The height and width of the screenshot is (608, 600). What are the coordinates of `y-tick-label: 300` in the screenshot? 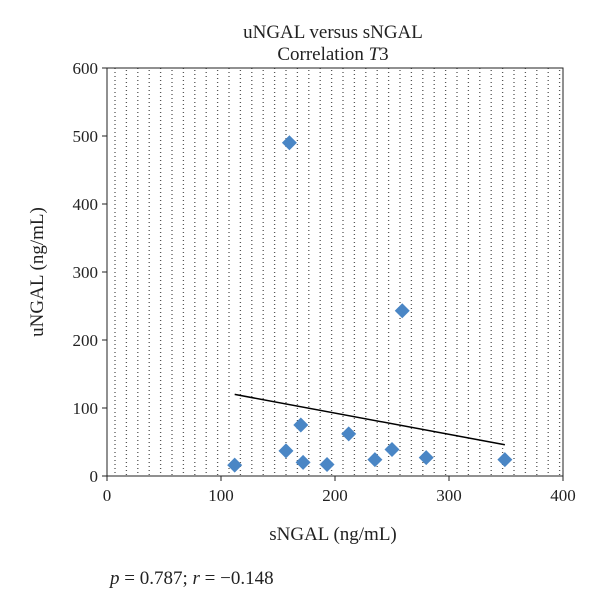 It's located at (86, 272).